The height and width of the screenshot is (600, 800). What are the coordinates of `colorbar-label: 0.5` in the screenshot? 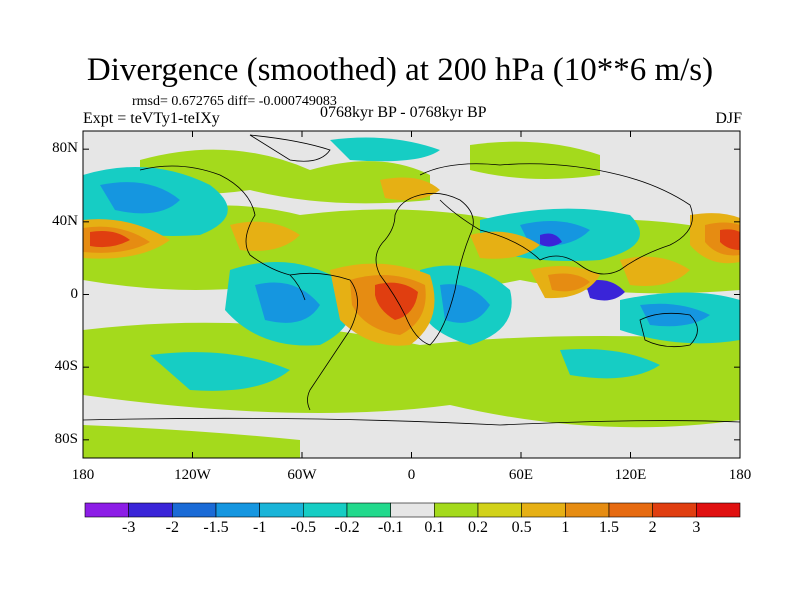 It's located at (521, 527).